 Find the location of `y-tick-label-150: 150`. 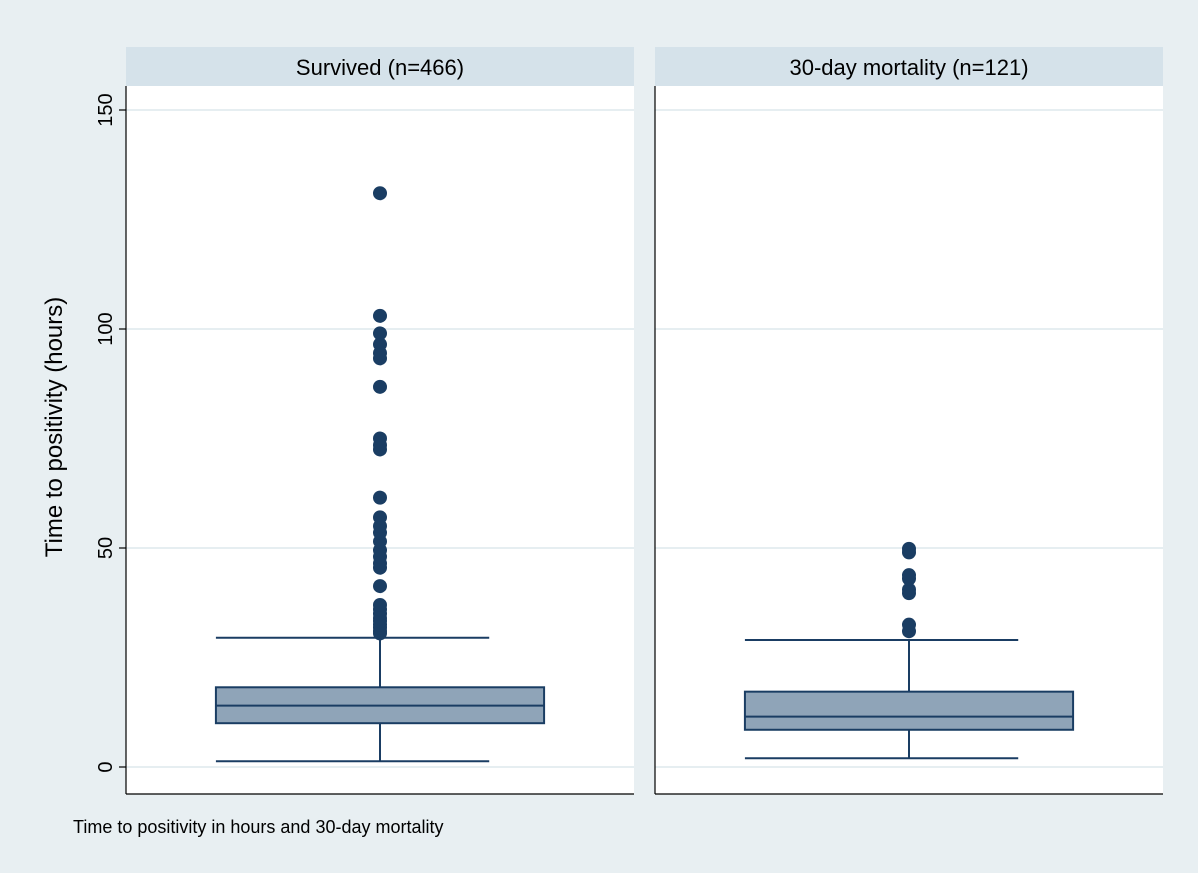

y-tick-label-150: 150 is located at coordinates (106, 109).